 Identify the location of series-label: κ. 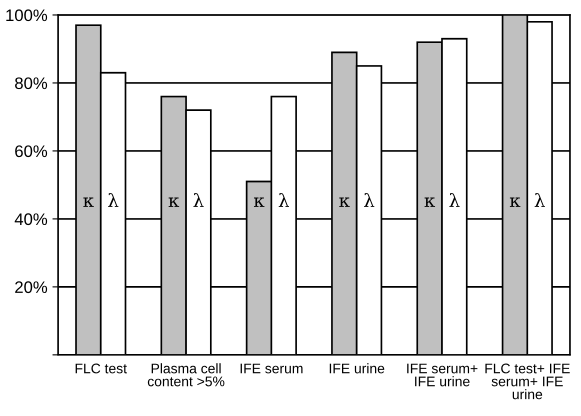
(515, 202).